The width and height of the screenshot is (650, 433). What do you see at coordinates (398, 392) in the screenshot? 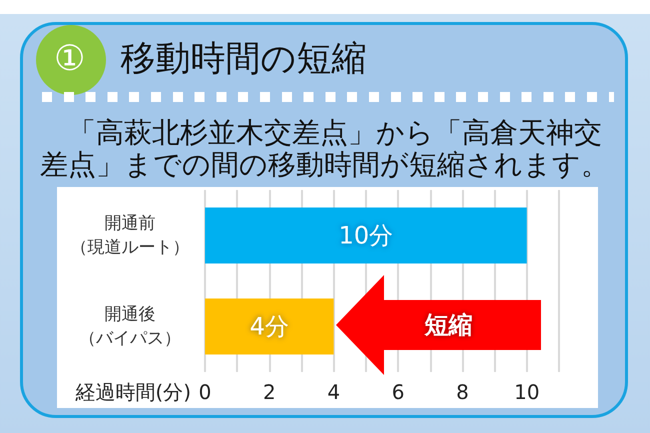
I see `x-tick-label: 6` at bounding box center [398, 392].